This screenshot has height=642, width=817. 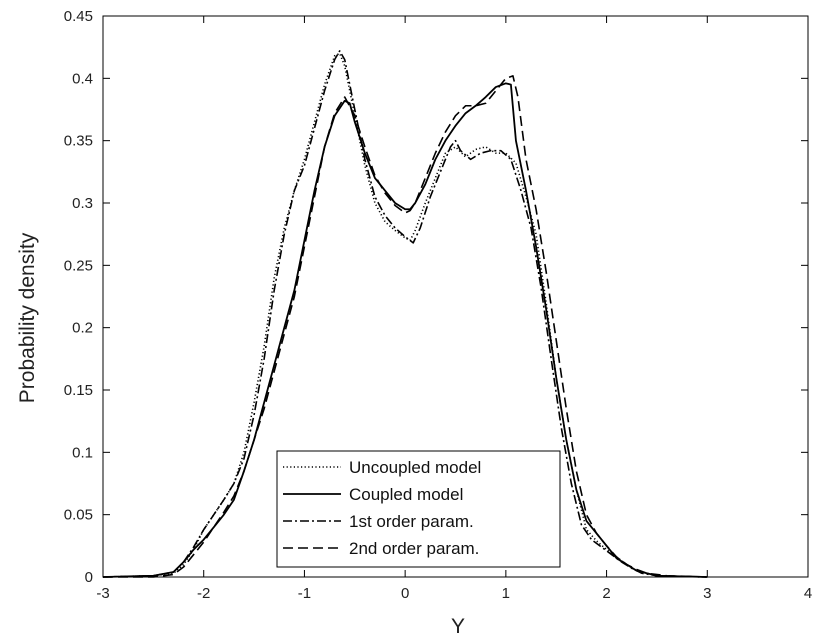 I want to click on legend-label: Coupled model, so click(x=406, y=494).